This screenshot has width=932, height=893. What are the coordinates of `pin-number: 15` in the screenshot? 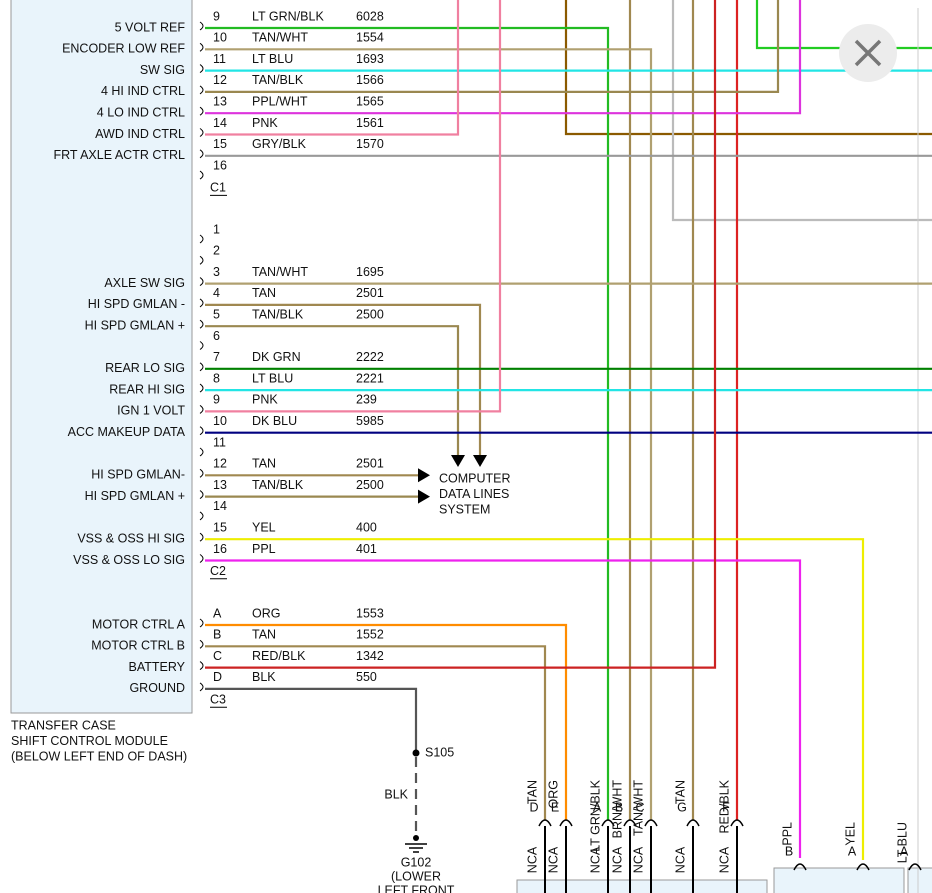 It's located at (220, 144).